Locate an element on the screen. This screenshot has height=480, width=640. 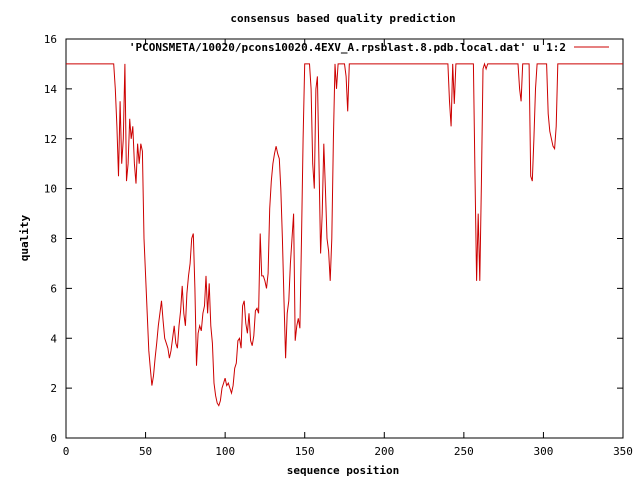
x-tick-label: 50 is located at coordinates (145, 451).